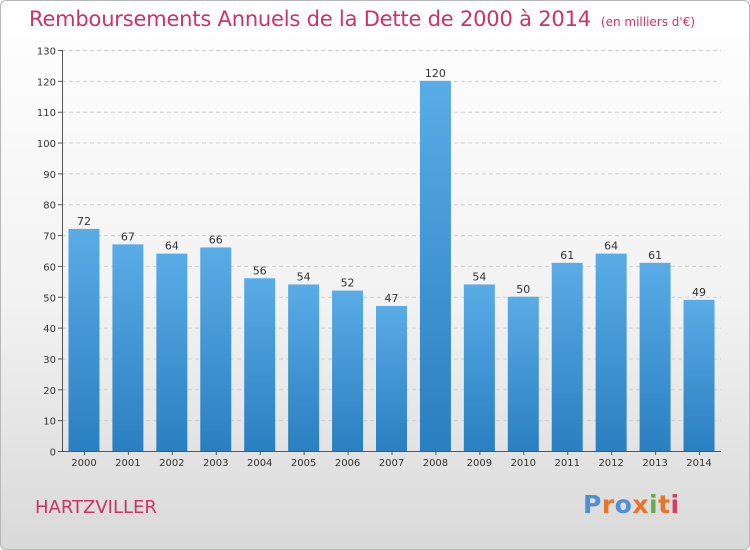 This screenshot has width=750, height=550. What do you see at coordinates (640, 504) in the screenshot?
I see `logo-letter: x` at bounding box center [640, 504].